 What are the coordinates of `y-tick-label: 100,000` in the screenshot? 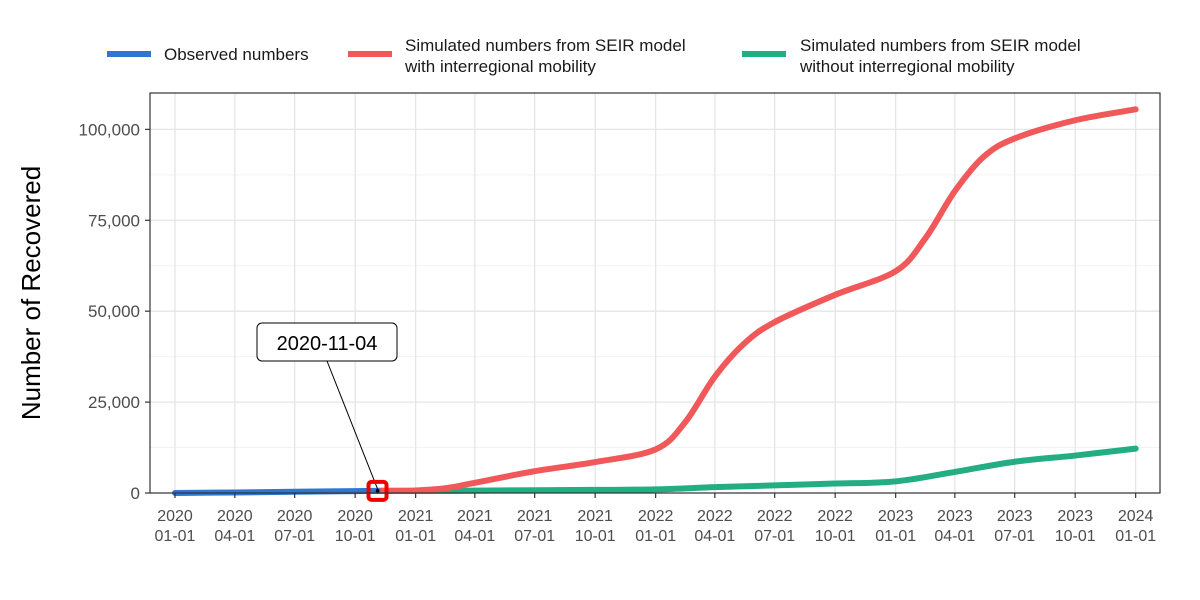 It's located at (109, 129).